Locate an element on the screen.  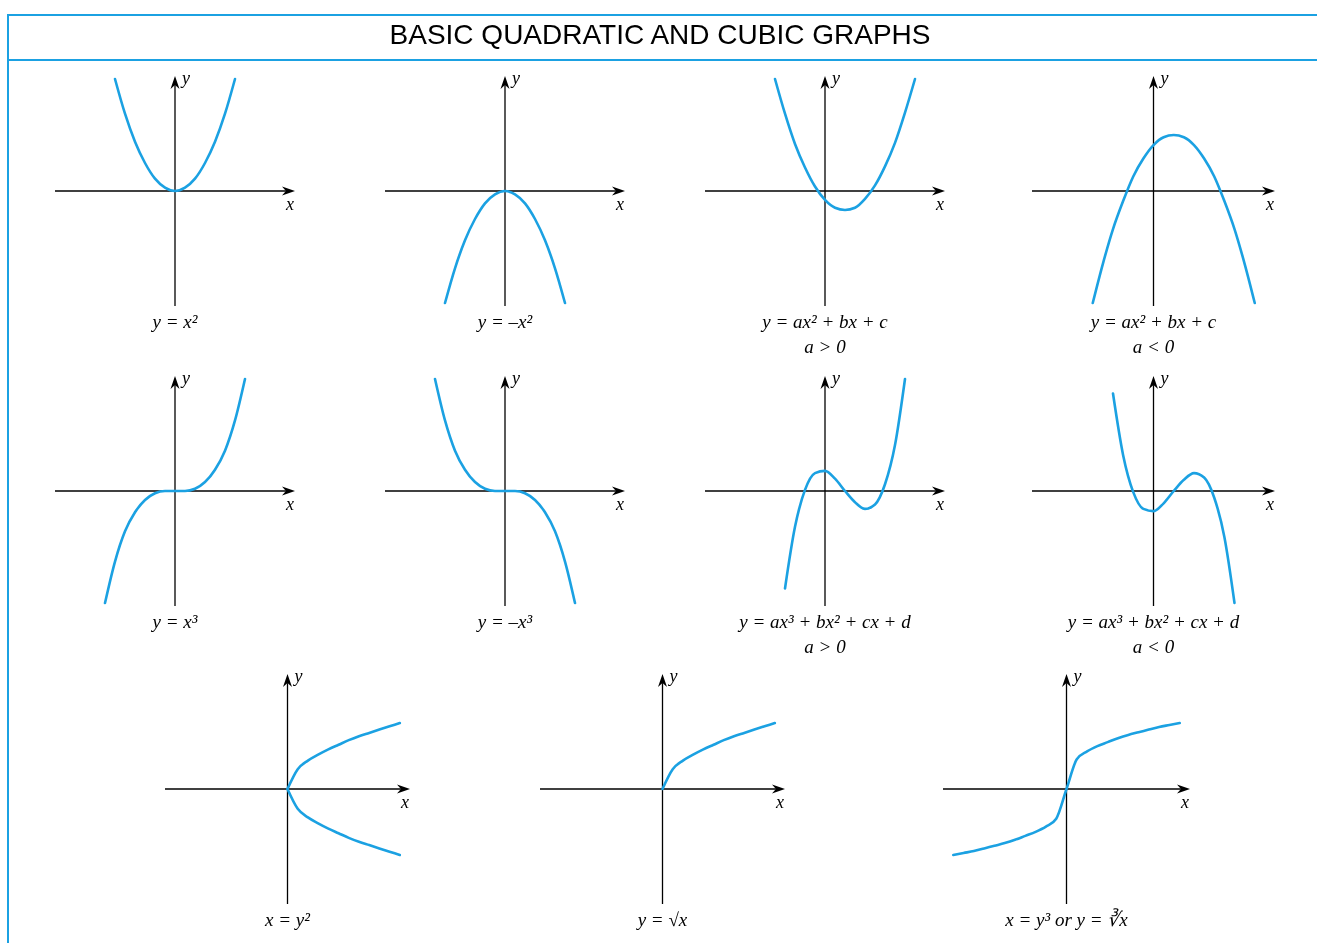
text: y = –x³ is located at coordinates (504, 621).